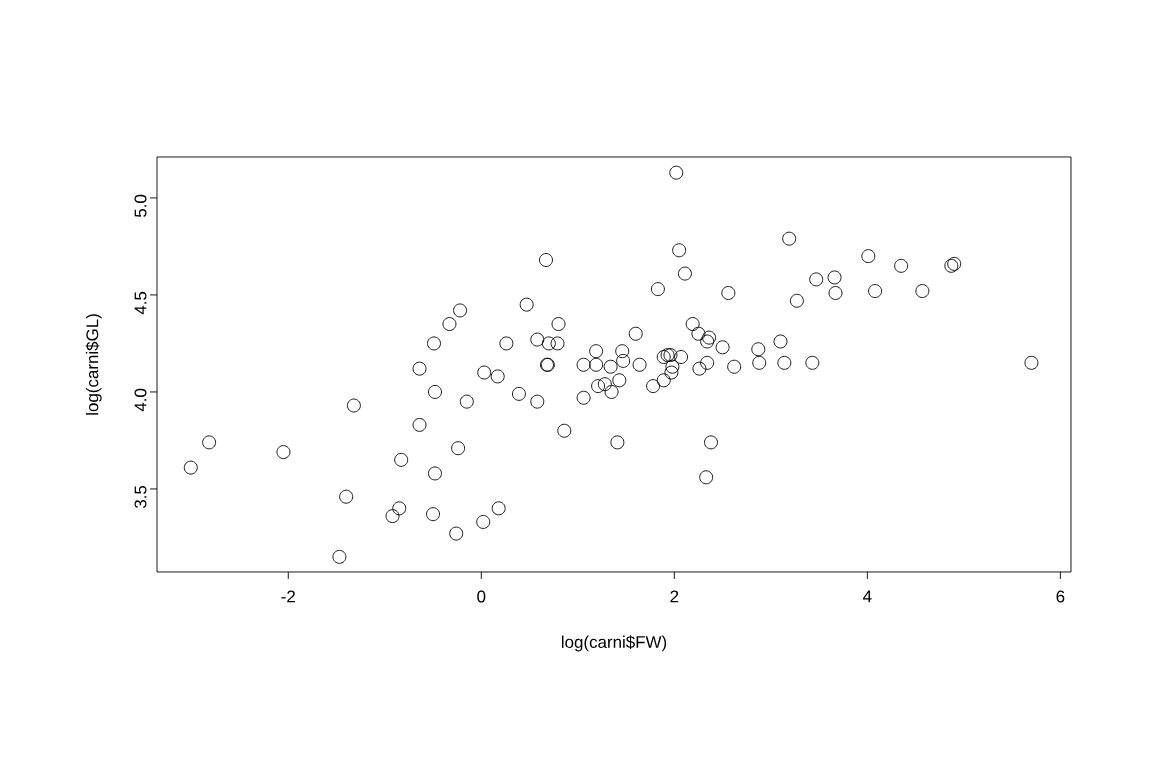 This screenshot has width=1152, height=768. What do you see at coordinates (674, 596) in the screenshot?
I see `x-tick-label: 2` at bounding box center [674, 596].